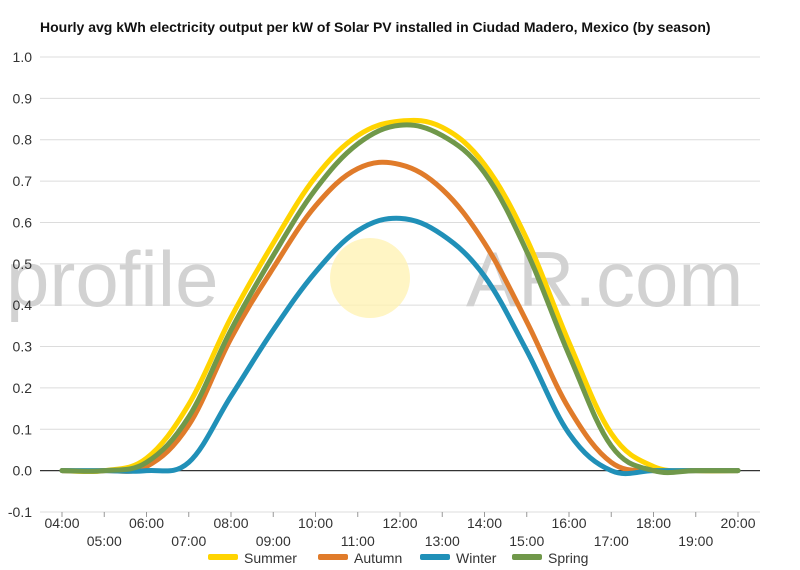 This screenshot has height=570, width=800. What do you see at coordinates (370, 278) in the screenshot?
I see `watermark-sun-icon` at bounding box center [370, 278].